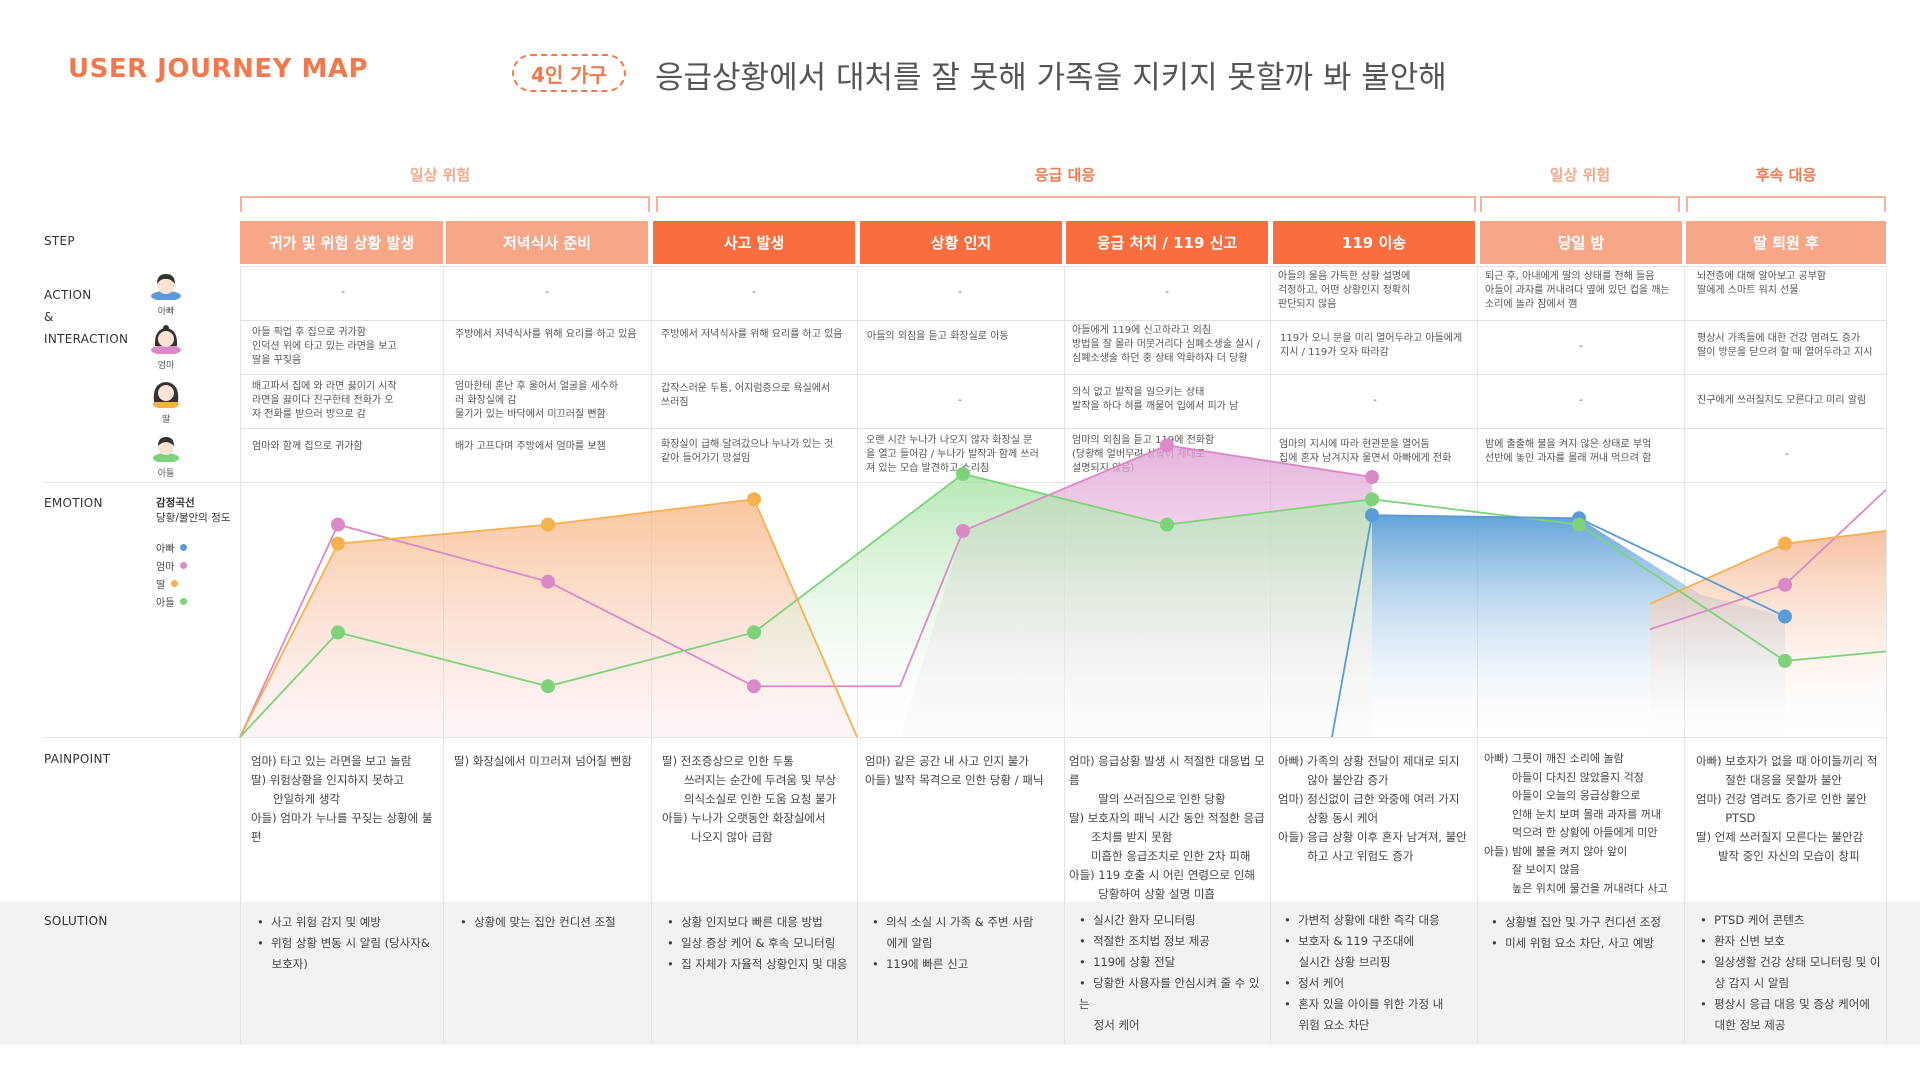 Image resolution: width=1920 pixels, height=1080 pixels. What do you see at coordinates (172, 574) in the screenshot?
I see `emotion-legend: 아빠 엄마 딸 아들` at bounding box center [172, 574].